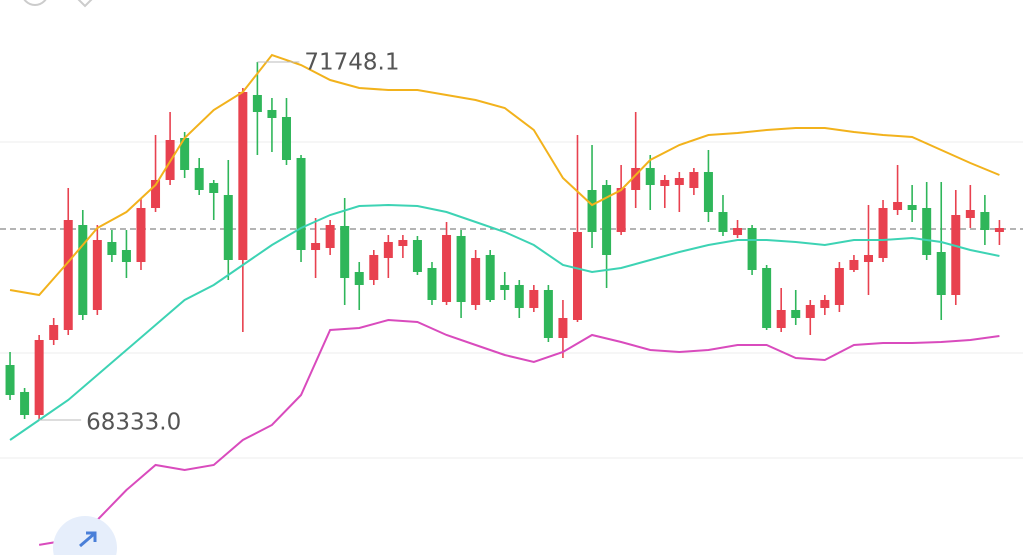  What do you see at coordinates (133, 422) in the screenshot?
I see `annotation-label: 68333.0` at bounding box center [133, 422].